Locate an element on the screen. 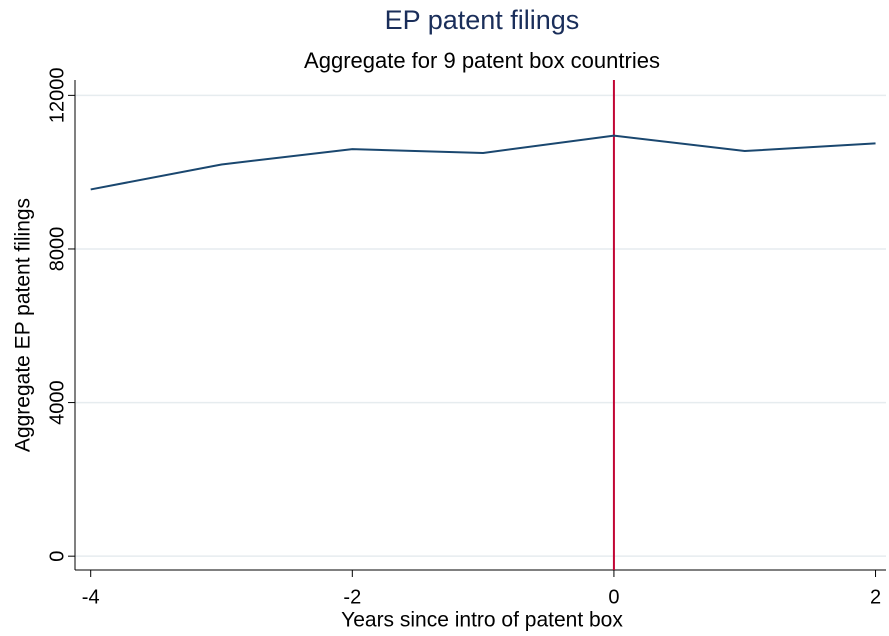 The image size is (889, 636). y-tick-label: 8000 is located at coordinates (57, 249).